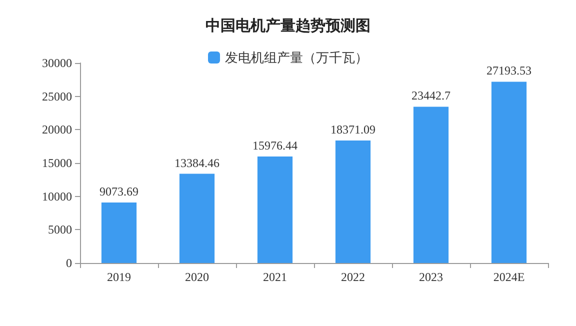 The height and width of the screenshot is (326, 576). What do you see at coordinates (509, 277) in the screenshot?
I see `x-tick-label: 2024E` at bounding box center [509, 277].